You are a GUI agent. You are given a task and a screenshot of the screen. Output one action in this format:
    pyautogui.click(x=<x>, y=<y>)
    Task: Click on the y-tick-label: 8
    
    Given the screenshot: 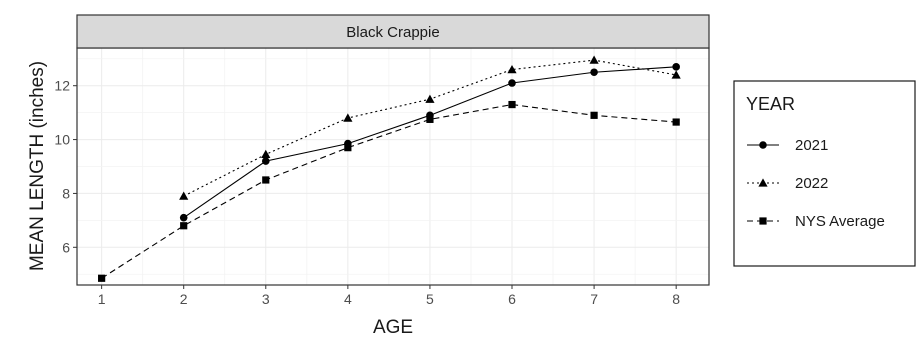 What is the action you would take?
    pyautogui.click(x=66, y=193)
    